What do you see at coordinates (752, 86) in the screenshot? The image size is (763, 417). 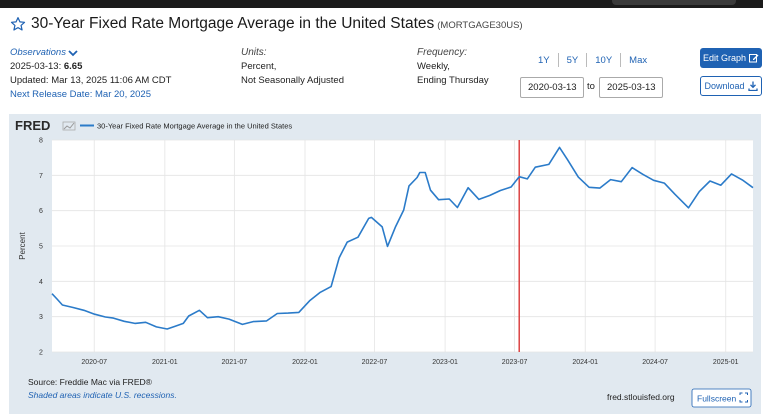 I see `download-icon` at bounding box center [752, 86].